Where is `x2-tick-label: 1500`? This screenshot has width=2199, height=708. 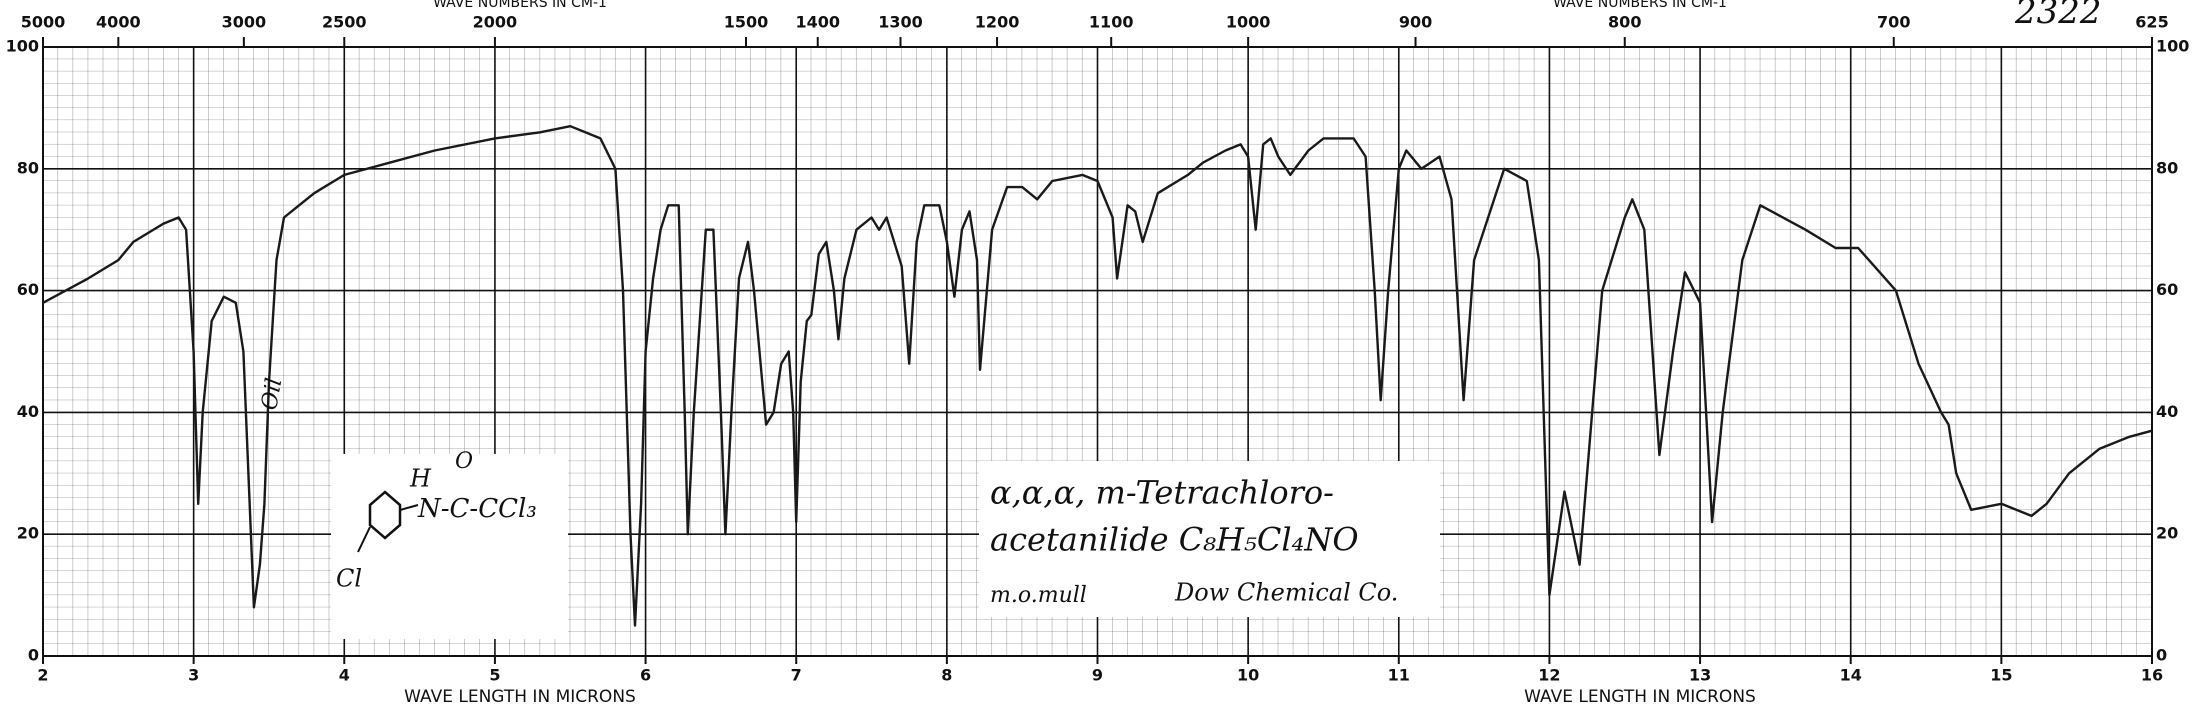 x2-tick-label: 1500 is located at coordinates (746, 22).